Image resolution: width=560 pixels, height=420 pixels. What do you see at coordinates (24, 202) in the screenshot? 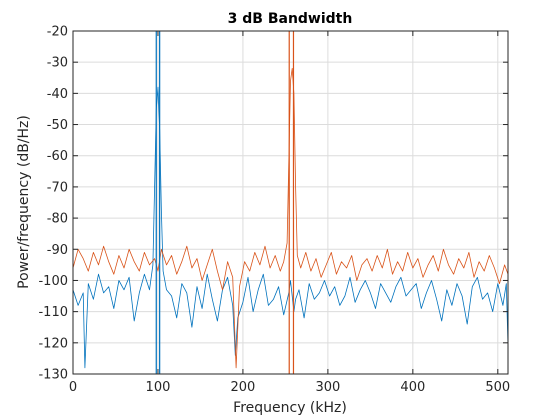
I see `y-axis-label: Power/frequency (dB/Hz)` at bounding box center [24, 202].